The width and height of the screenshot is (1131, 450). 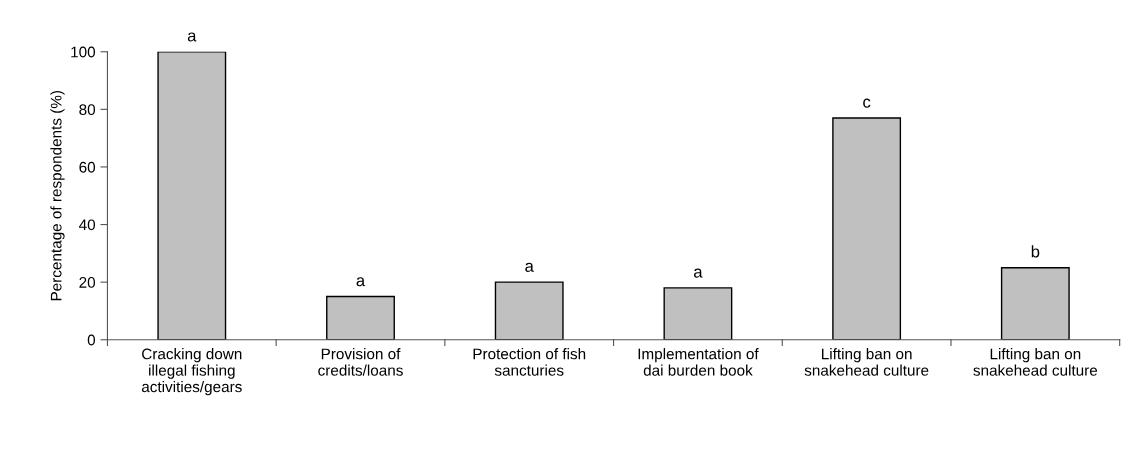 I want to click on y-tick-label: 60, so click(x=87, y=167).